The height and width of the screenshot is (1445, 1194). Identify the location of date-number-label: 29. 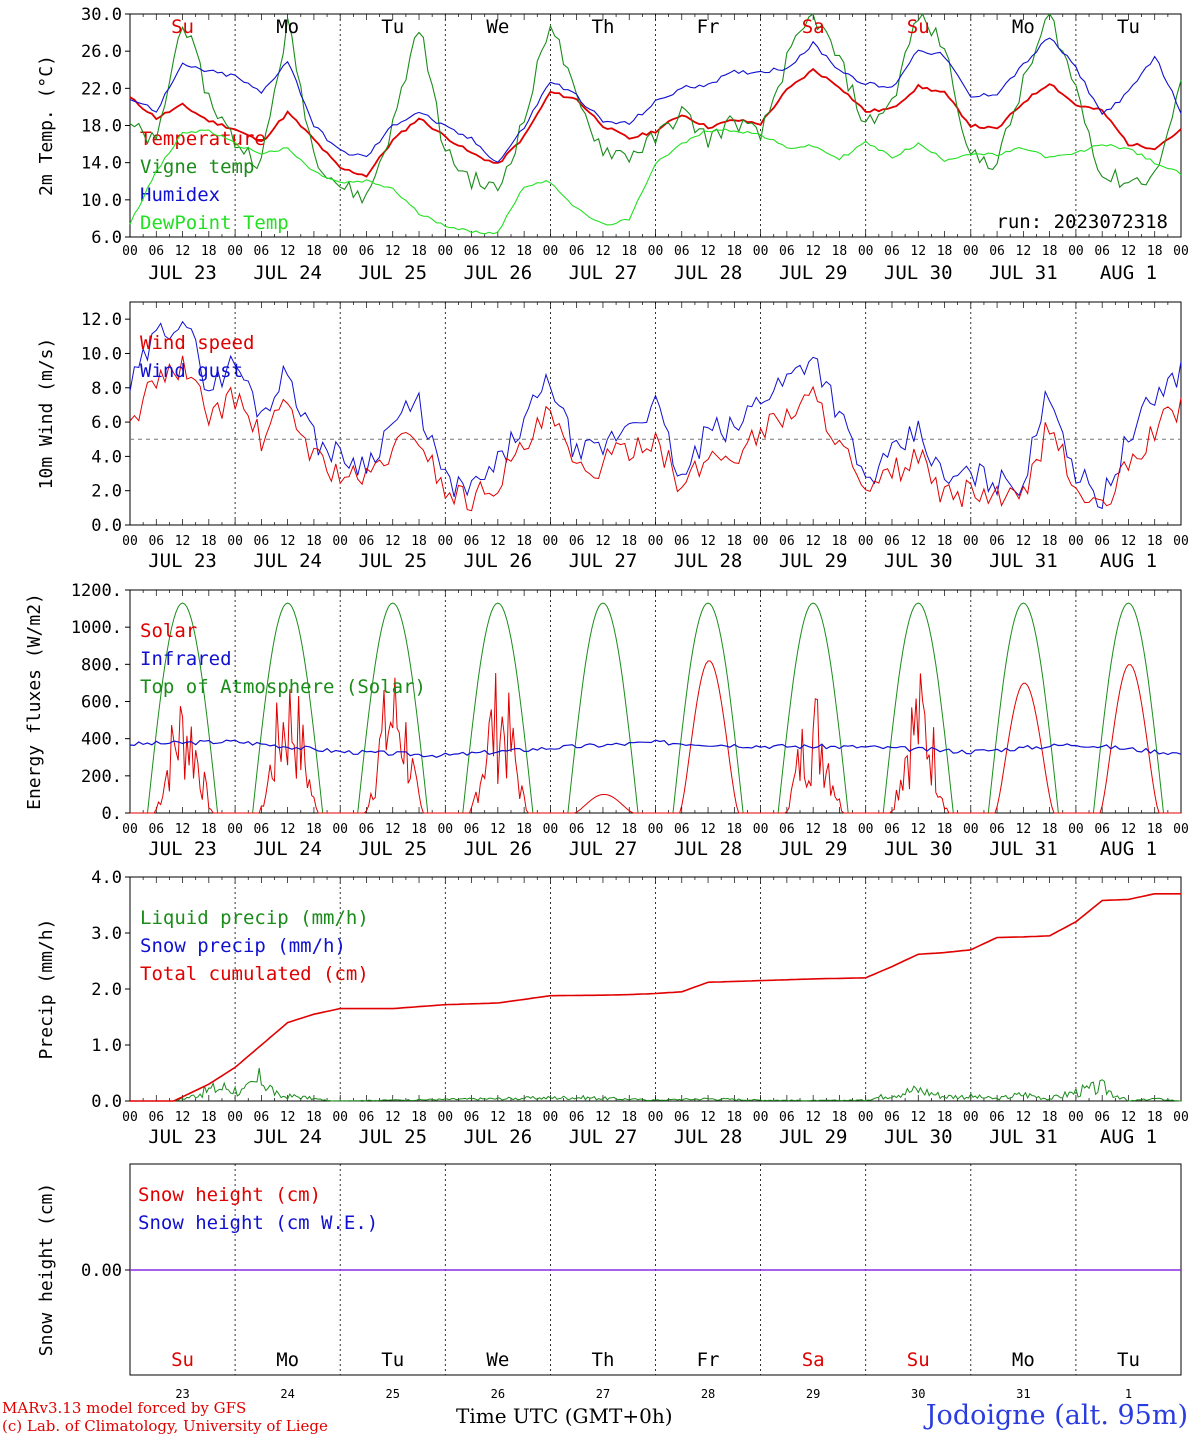
(813, 1394).